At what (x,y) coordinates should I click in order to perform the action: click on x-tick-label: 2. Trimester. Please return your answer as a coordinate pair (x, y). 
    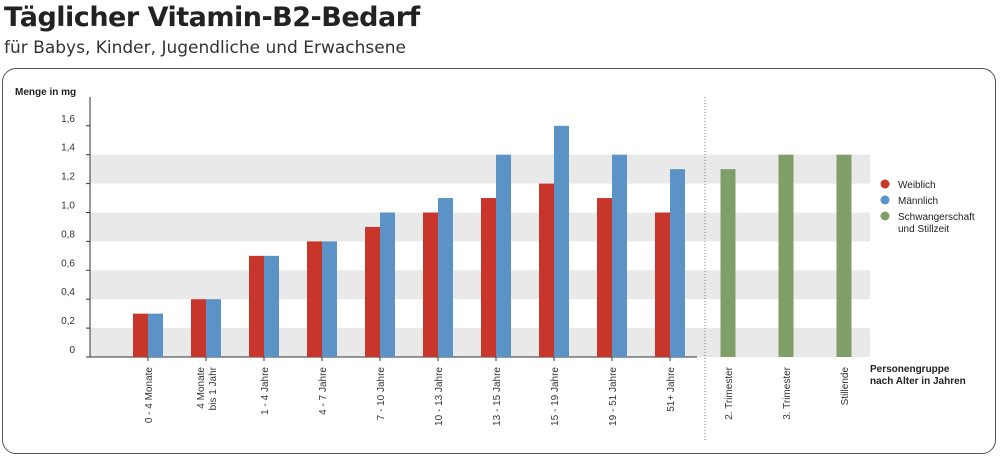
    Looking at the image, I should click on (729, 392).